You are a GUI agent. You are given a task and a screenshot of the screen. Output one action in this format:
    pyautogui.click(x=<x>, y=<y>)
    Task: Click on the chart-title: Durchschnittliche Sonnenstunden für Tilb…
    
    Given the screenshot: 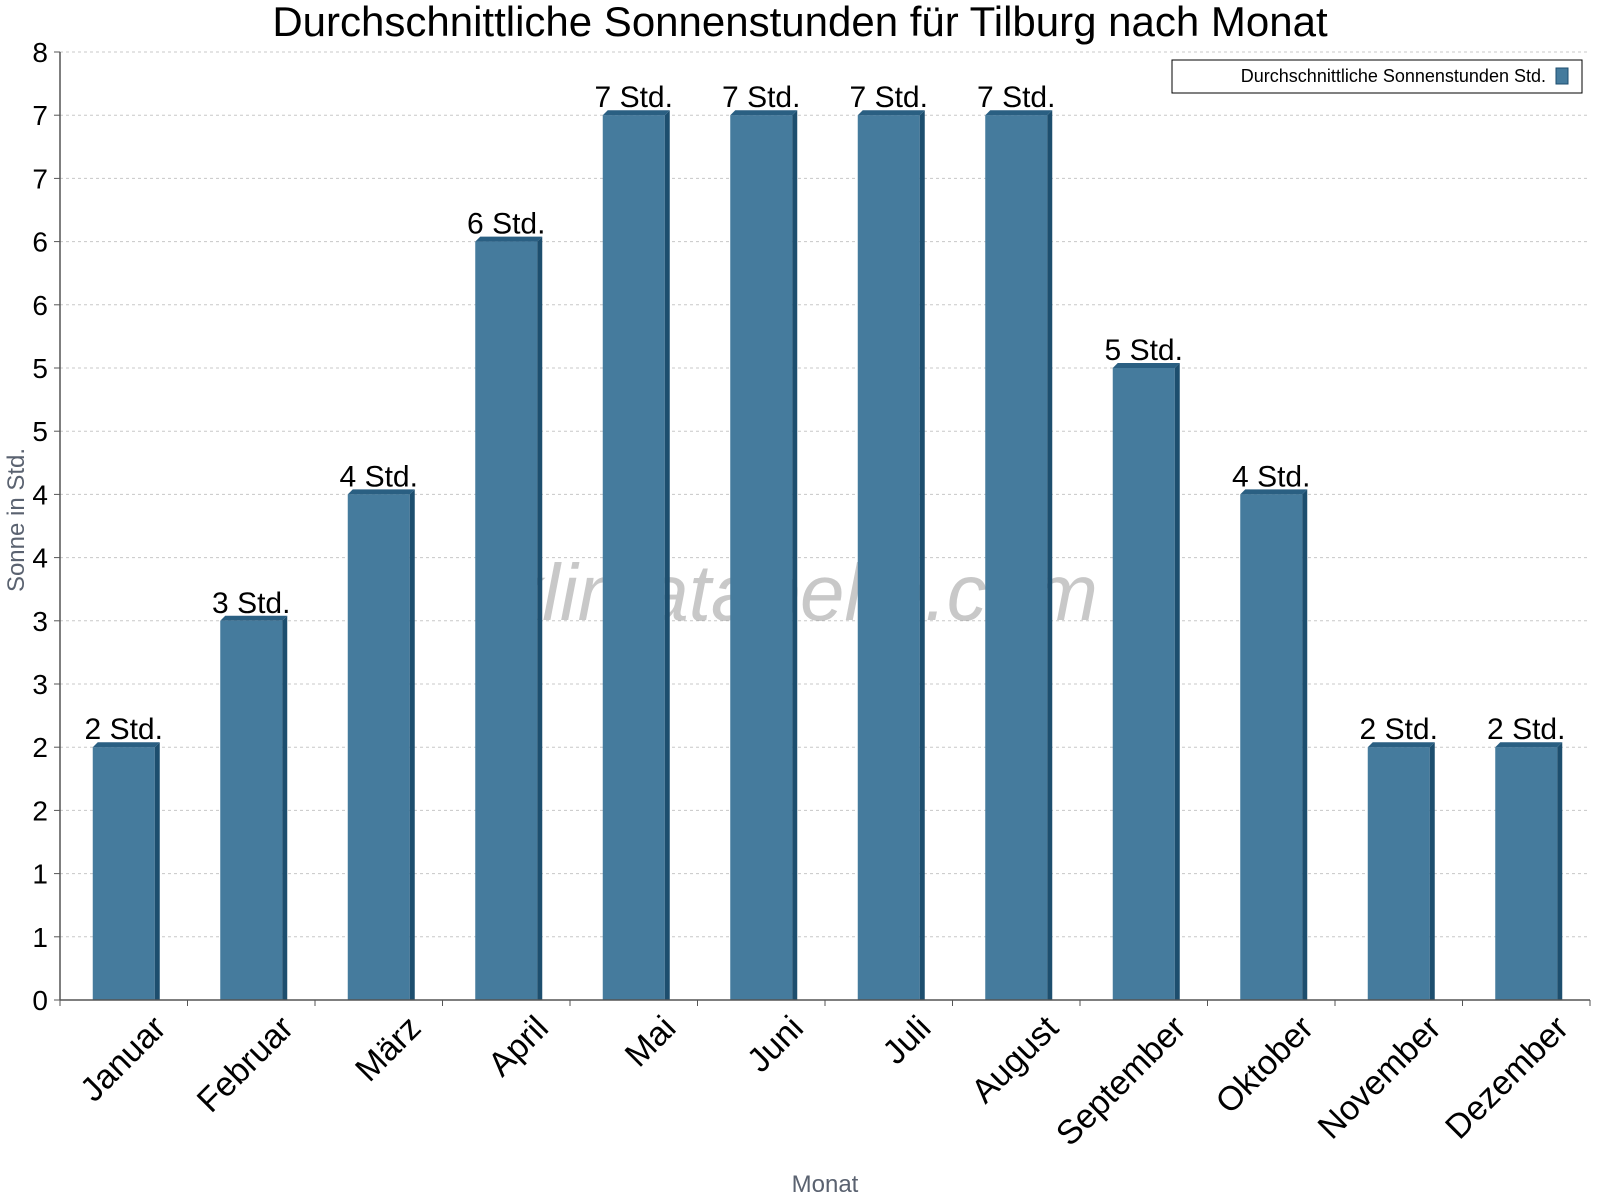 What is the action you would take?
    pyautogui.click(x=800, y=22)
    